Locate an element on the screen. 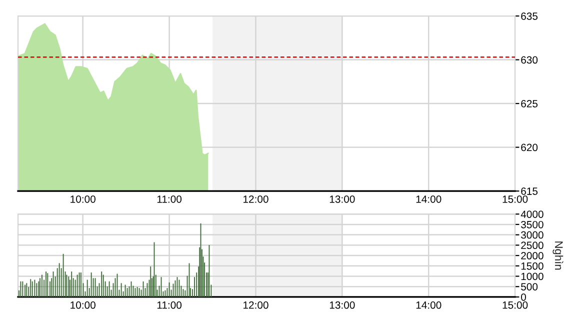  y-tick-label: 1000 is located at coordinates (532, 276).